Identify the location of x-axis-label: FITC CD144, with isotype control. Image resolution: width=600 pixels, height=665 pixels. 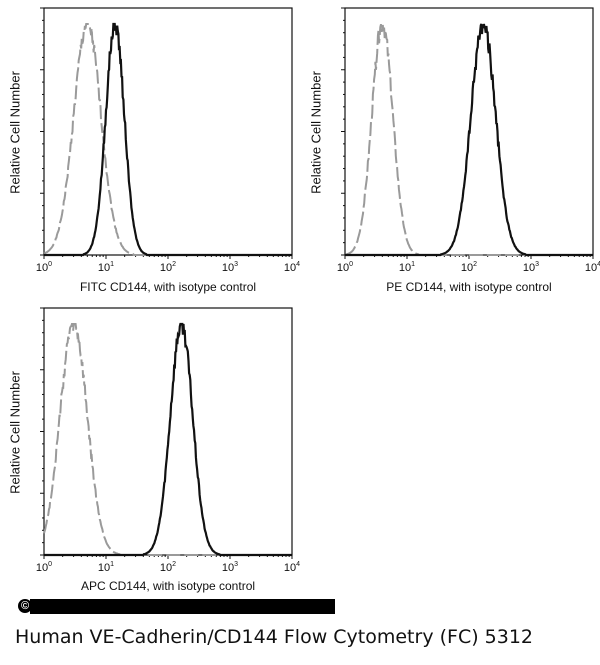
(168, 287).